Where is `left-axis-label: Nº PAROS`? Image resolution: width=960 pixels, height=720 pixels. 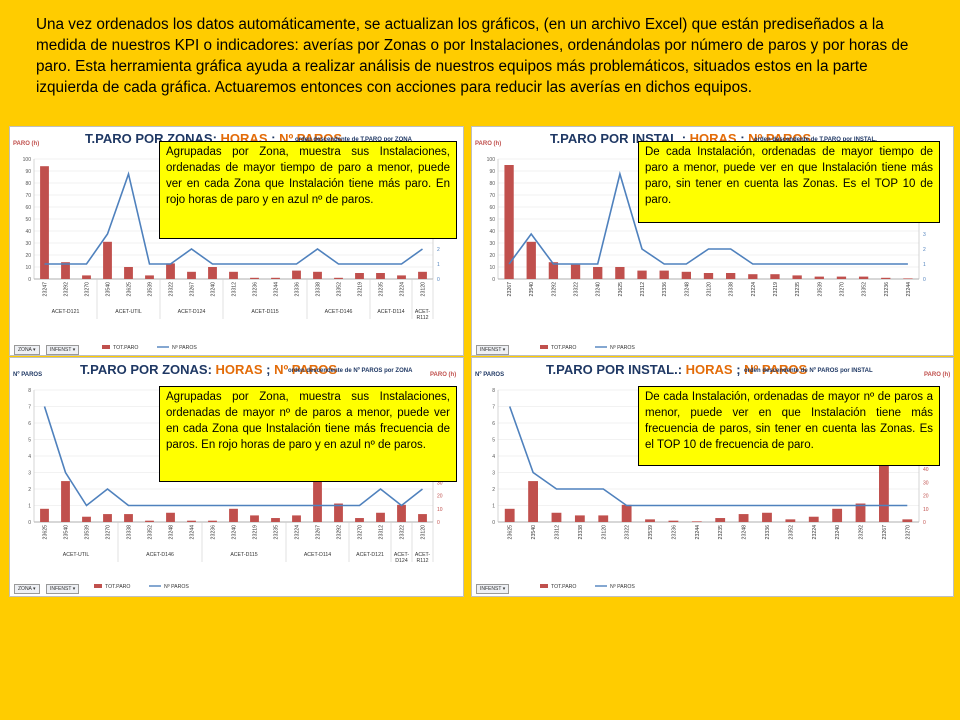 left-axis-label: Nº PAROS is located at coordinates (28, 375).